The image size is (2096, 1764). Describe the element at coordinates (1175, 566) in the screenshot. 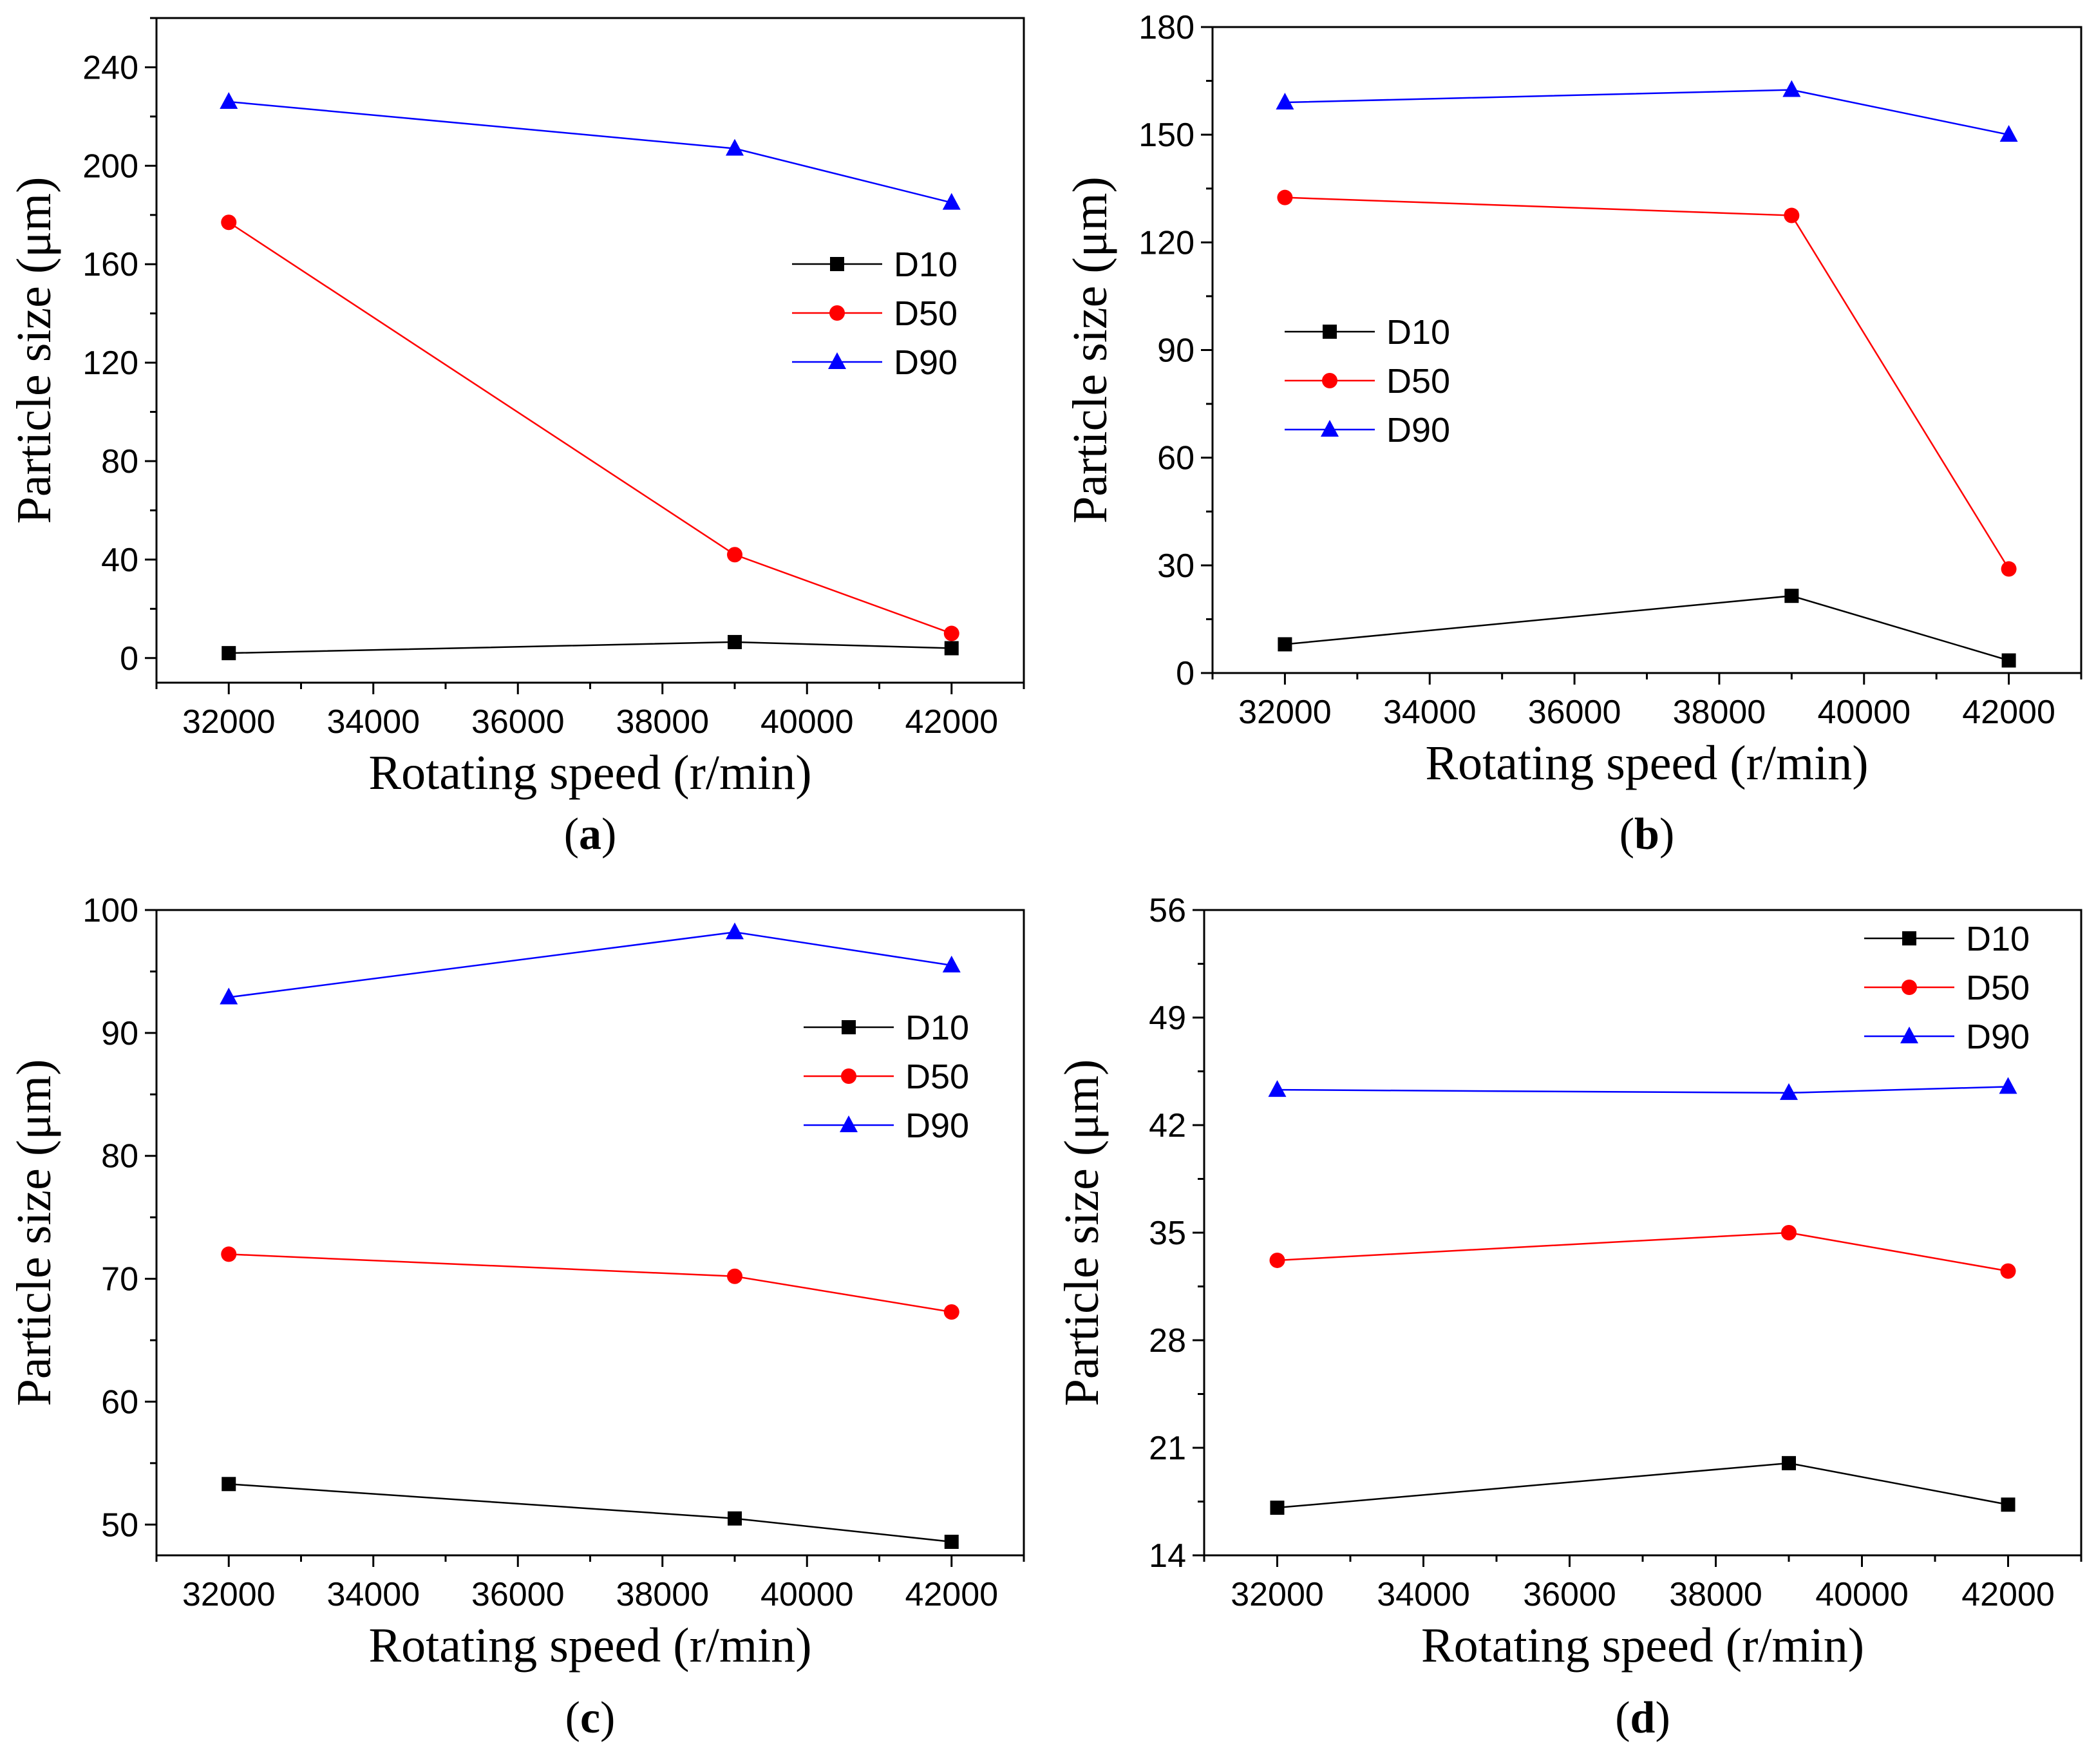

I see `y-tick-label: 30` at that location.